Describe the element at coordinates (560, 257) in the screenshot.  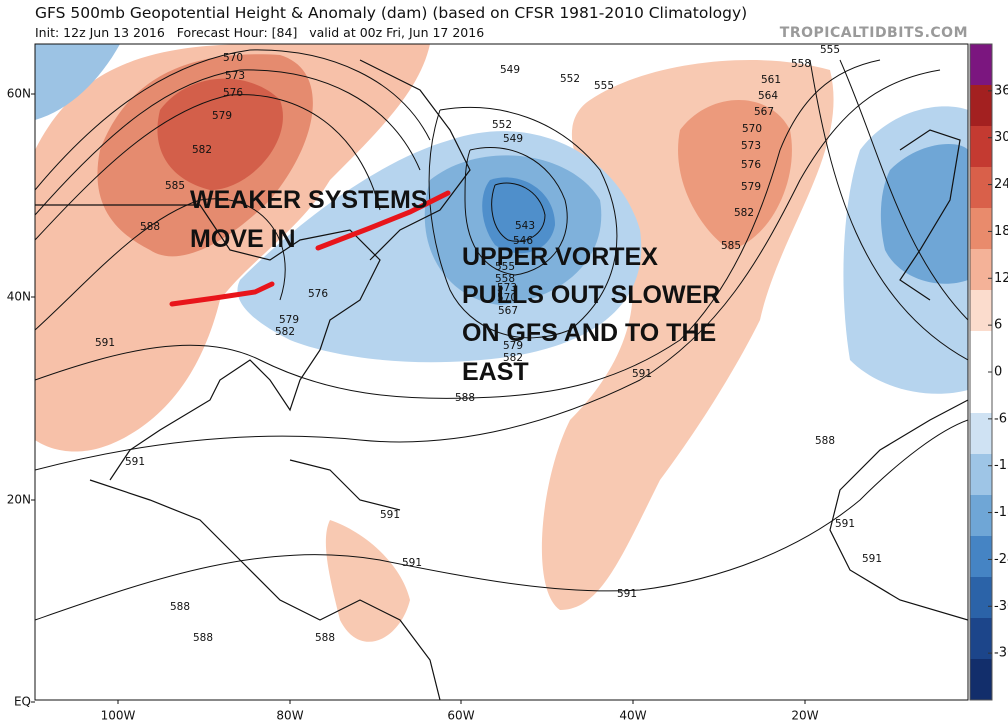
I see `annotation: UPPER VORTEX` at that location.